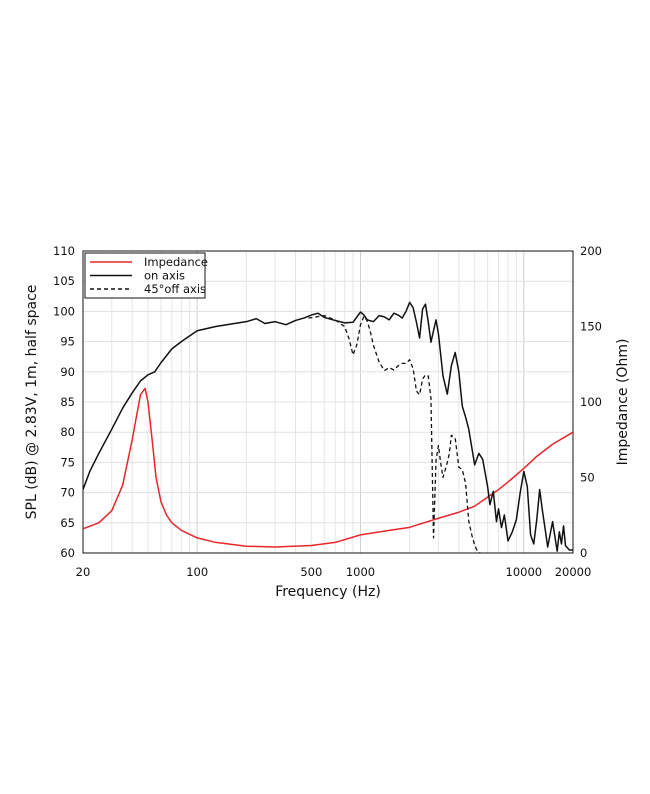  Describe the element at coordinates (67, 553) in the screenshot. I see `y-tick-label-left: 60` at that location.